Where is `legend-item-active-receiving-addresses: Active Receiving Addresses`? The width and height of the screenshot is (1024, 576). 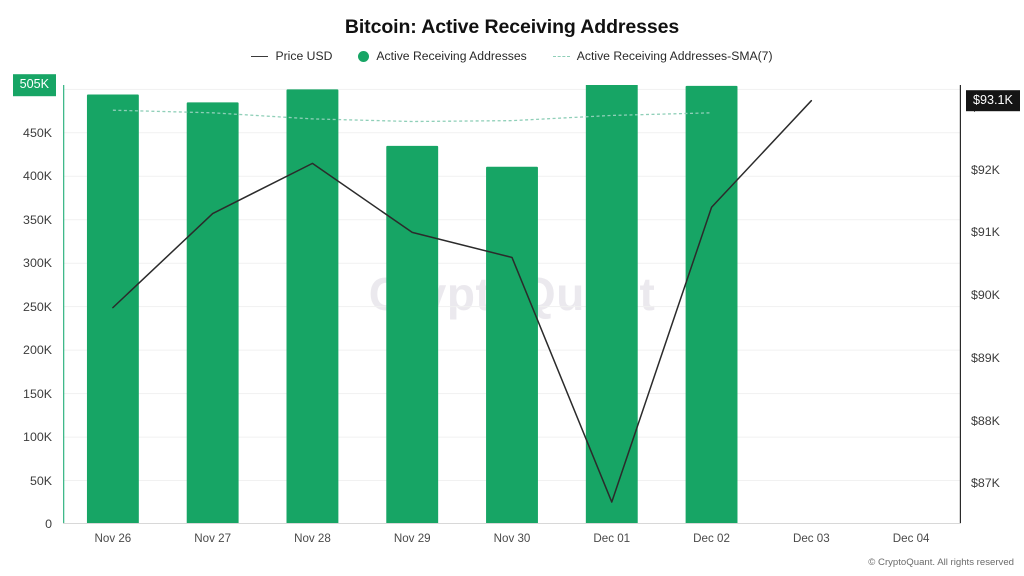 legend-item-active-receiving-addresses: Active Receiving Addresses is located at coordinates (442, 56).